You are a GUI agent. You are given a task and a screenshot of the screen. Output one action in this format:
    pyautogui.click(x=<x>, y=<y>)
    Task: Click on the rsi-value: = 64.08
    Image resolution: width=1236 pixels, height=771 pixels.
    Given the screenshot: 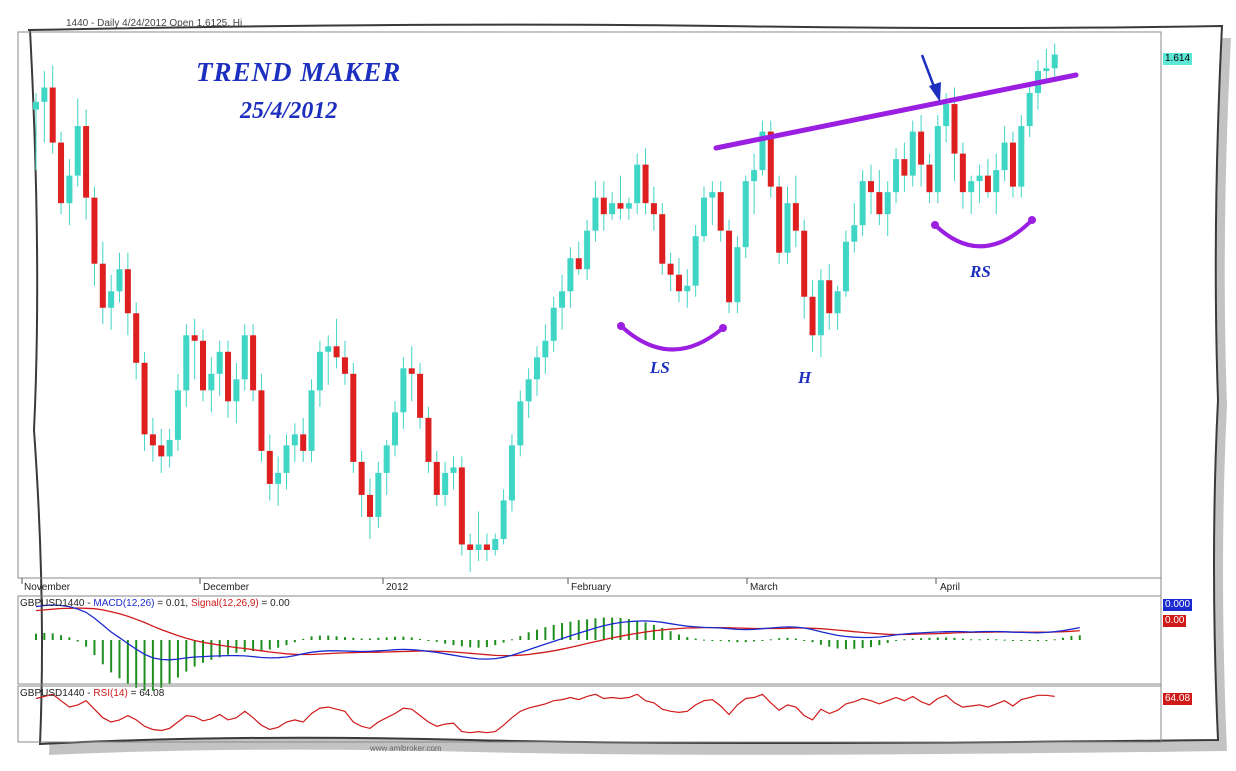 What is the action you would take?
    pyautogui.click(x=146, y=693)
    